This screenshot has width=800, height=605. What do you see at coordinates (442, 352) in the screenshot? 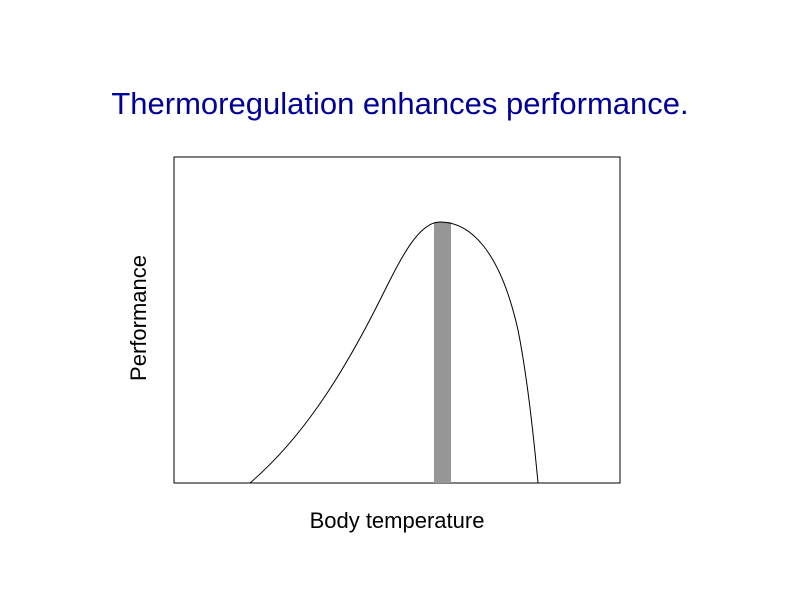
I see `optimum-band` at bounding box center [442, 352].